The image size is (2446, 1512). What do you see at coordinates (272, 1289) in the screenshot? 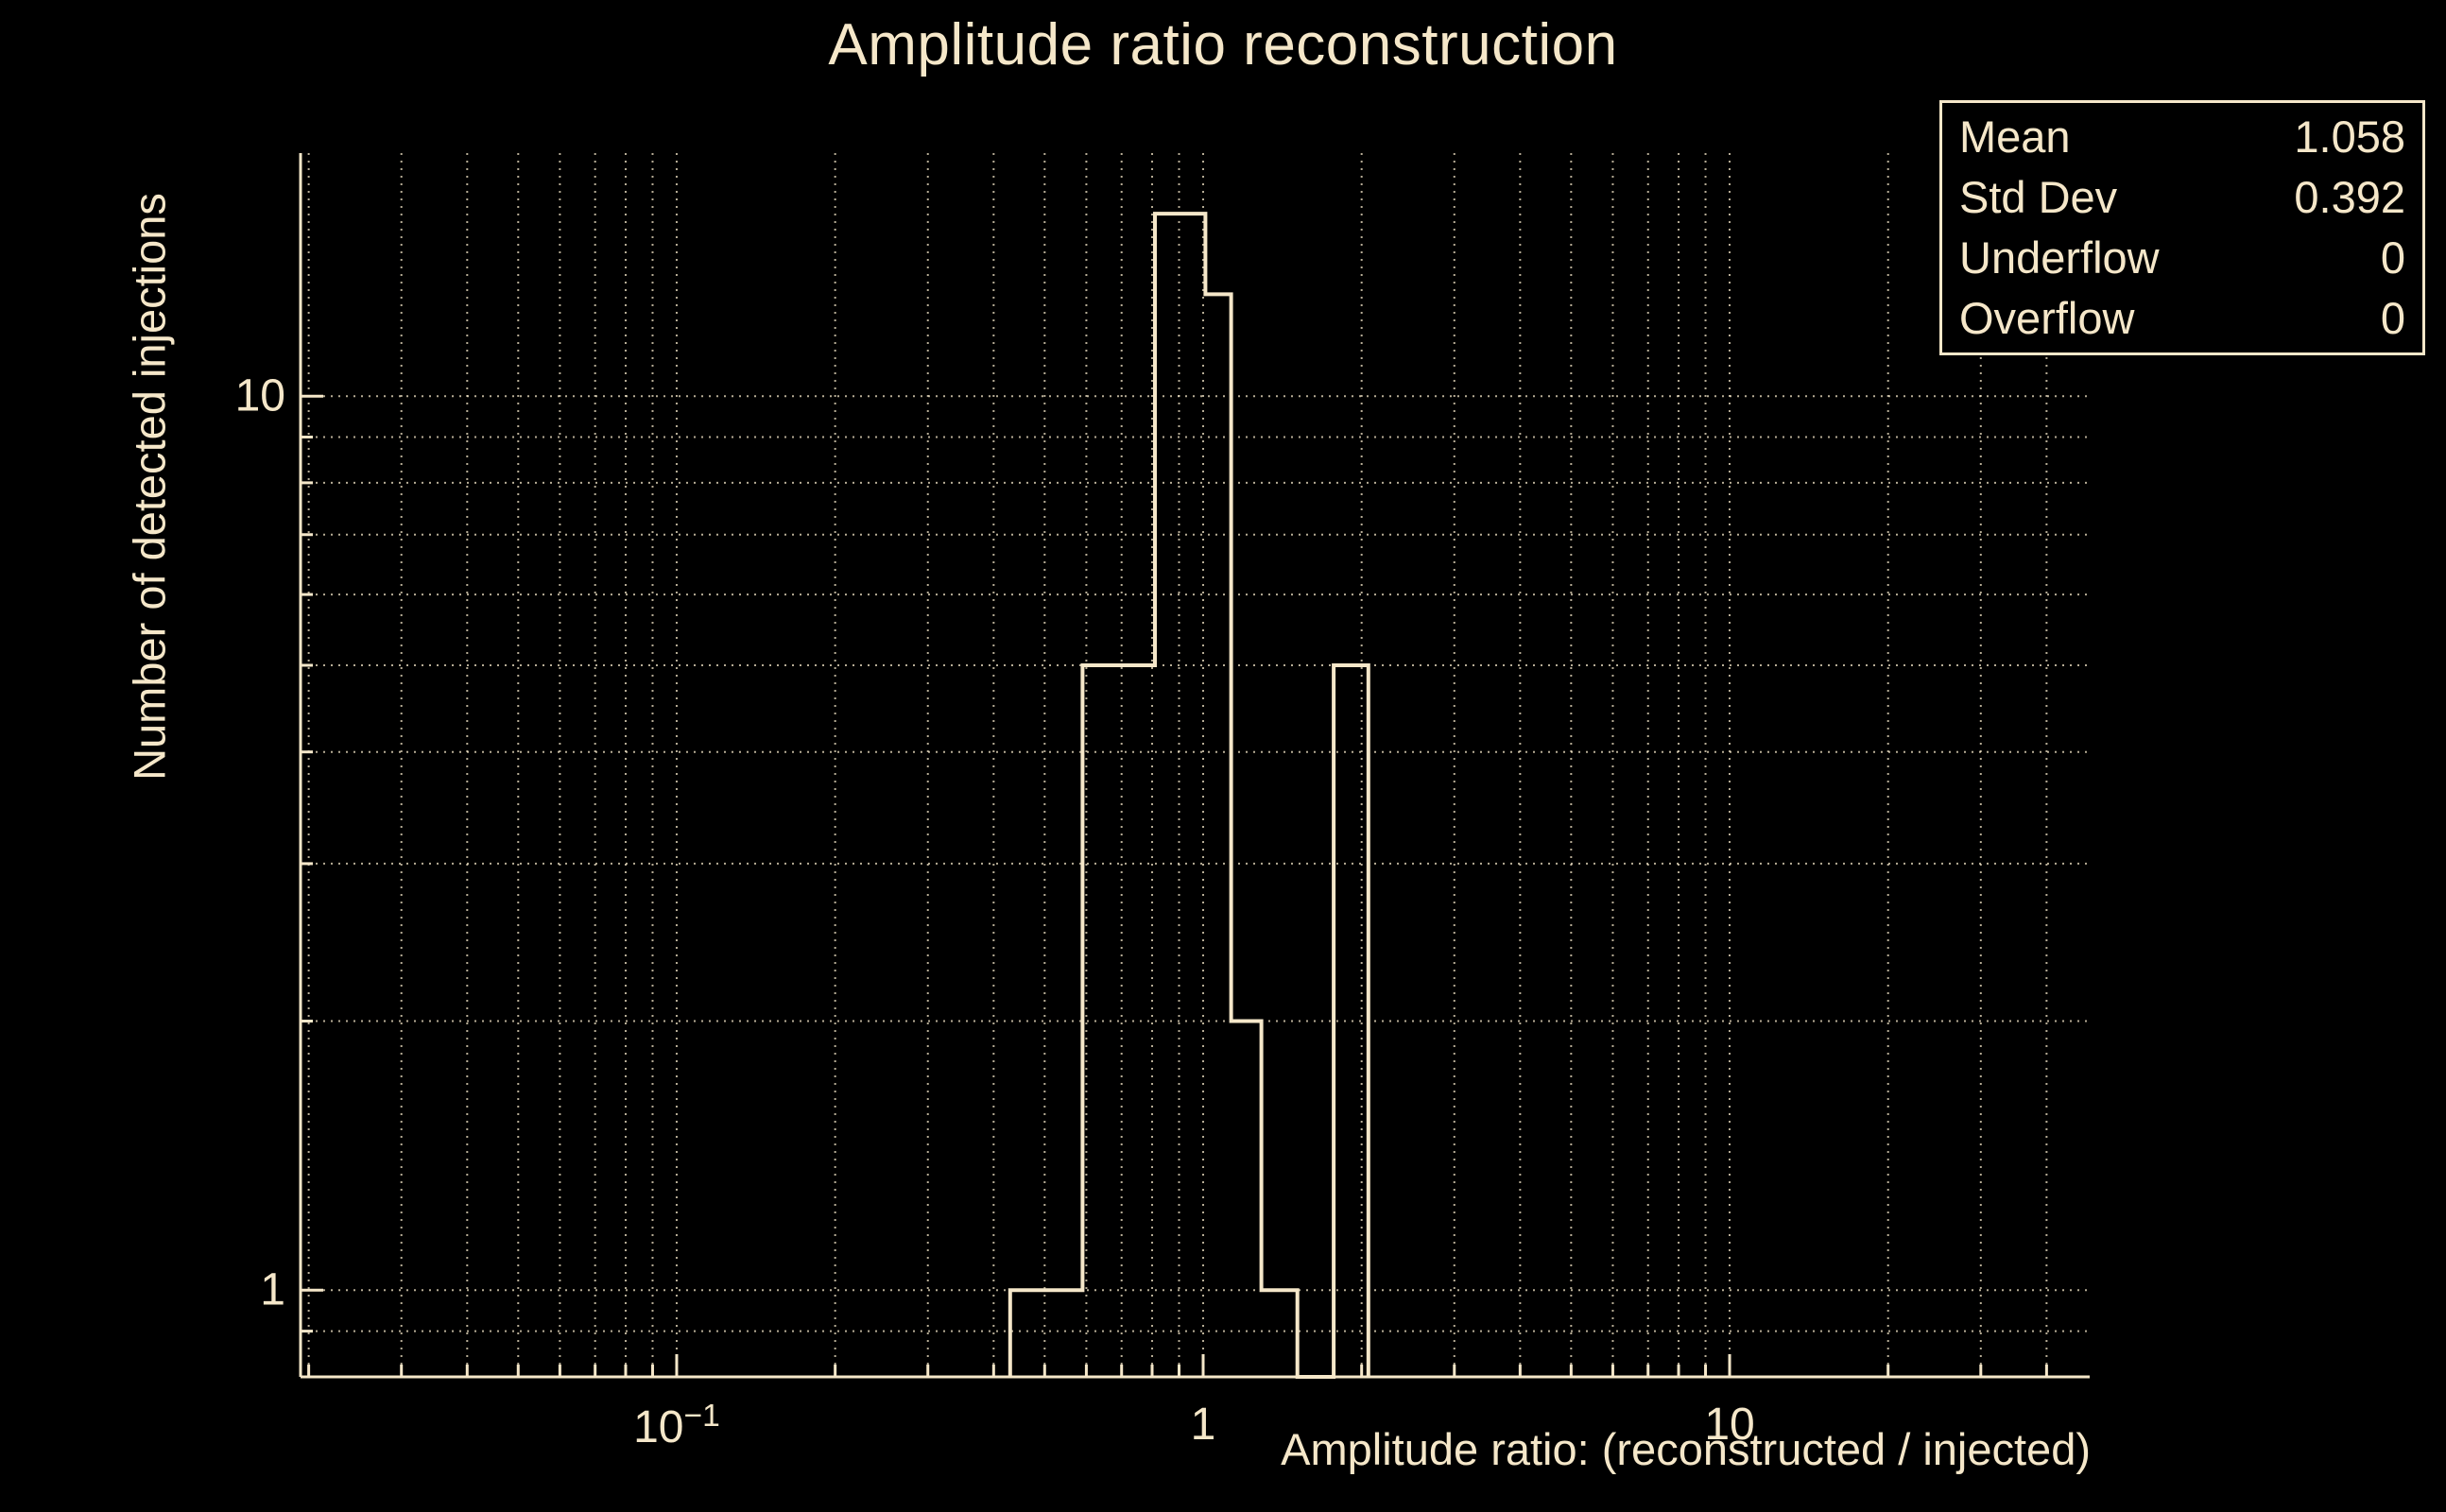
I see `y-tick-label: 1` at bounding box center [272, 1289].